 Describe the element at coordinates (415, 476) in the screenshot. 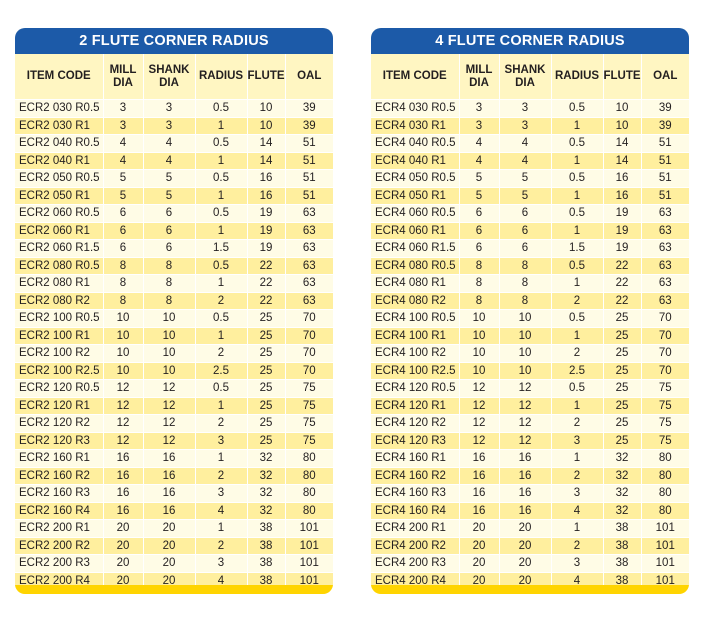

I see `cell-item-code: ECR4 160 R2` at that location.